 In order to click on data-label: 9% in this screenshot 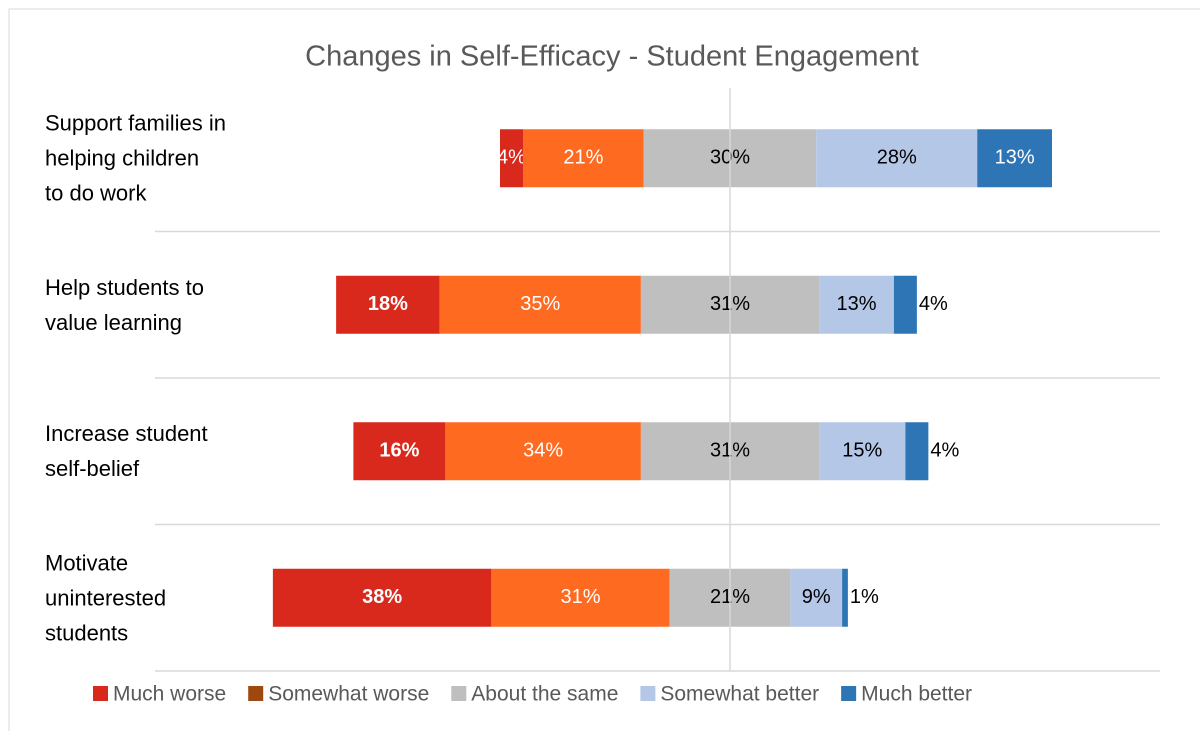, I will do `click(816, 597)`.